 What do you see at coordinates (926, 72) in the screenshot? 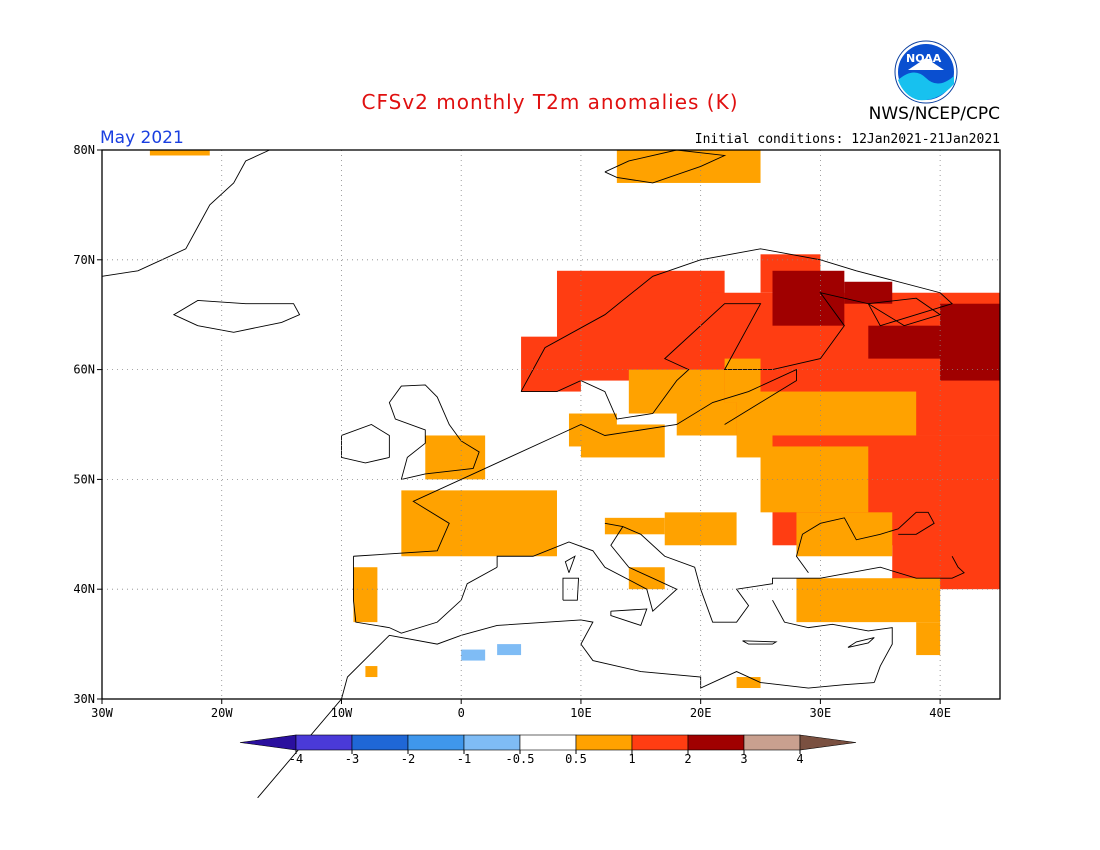
I see `noaa-logo` at bounding box center [926, 72].